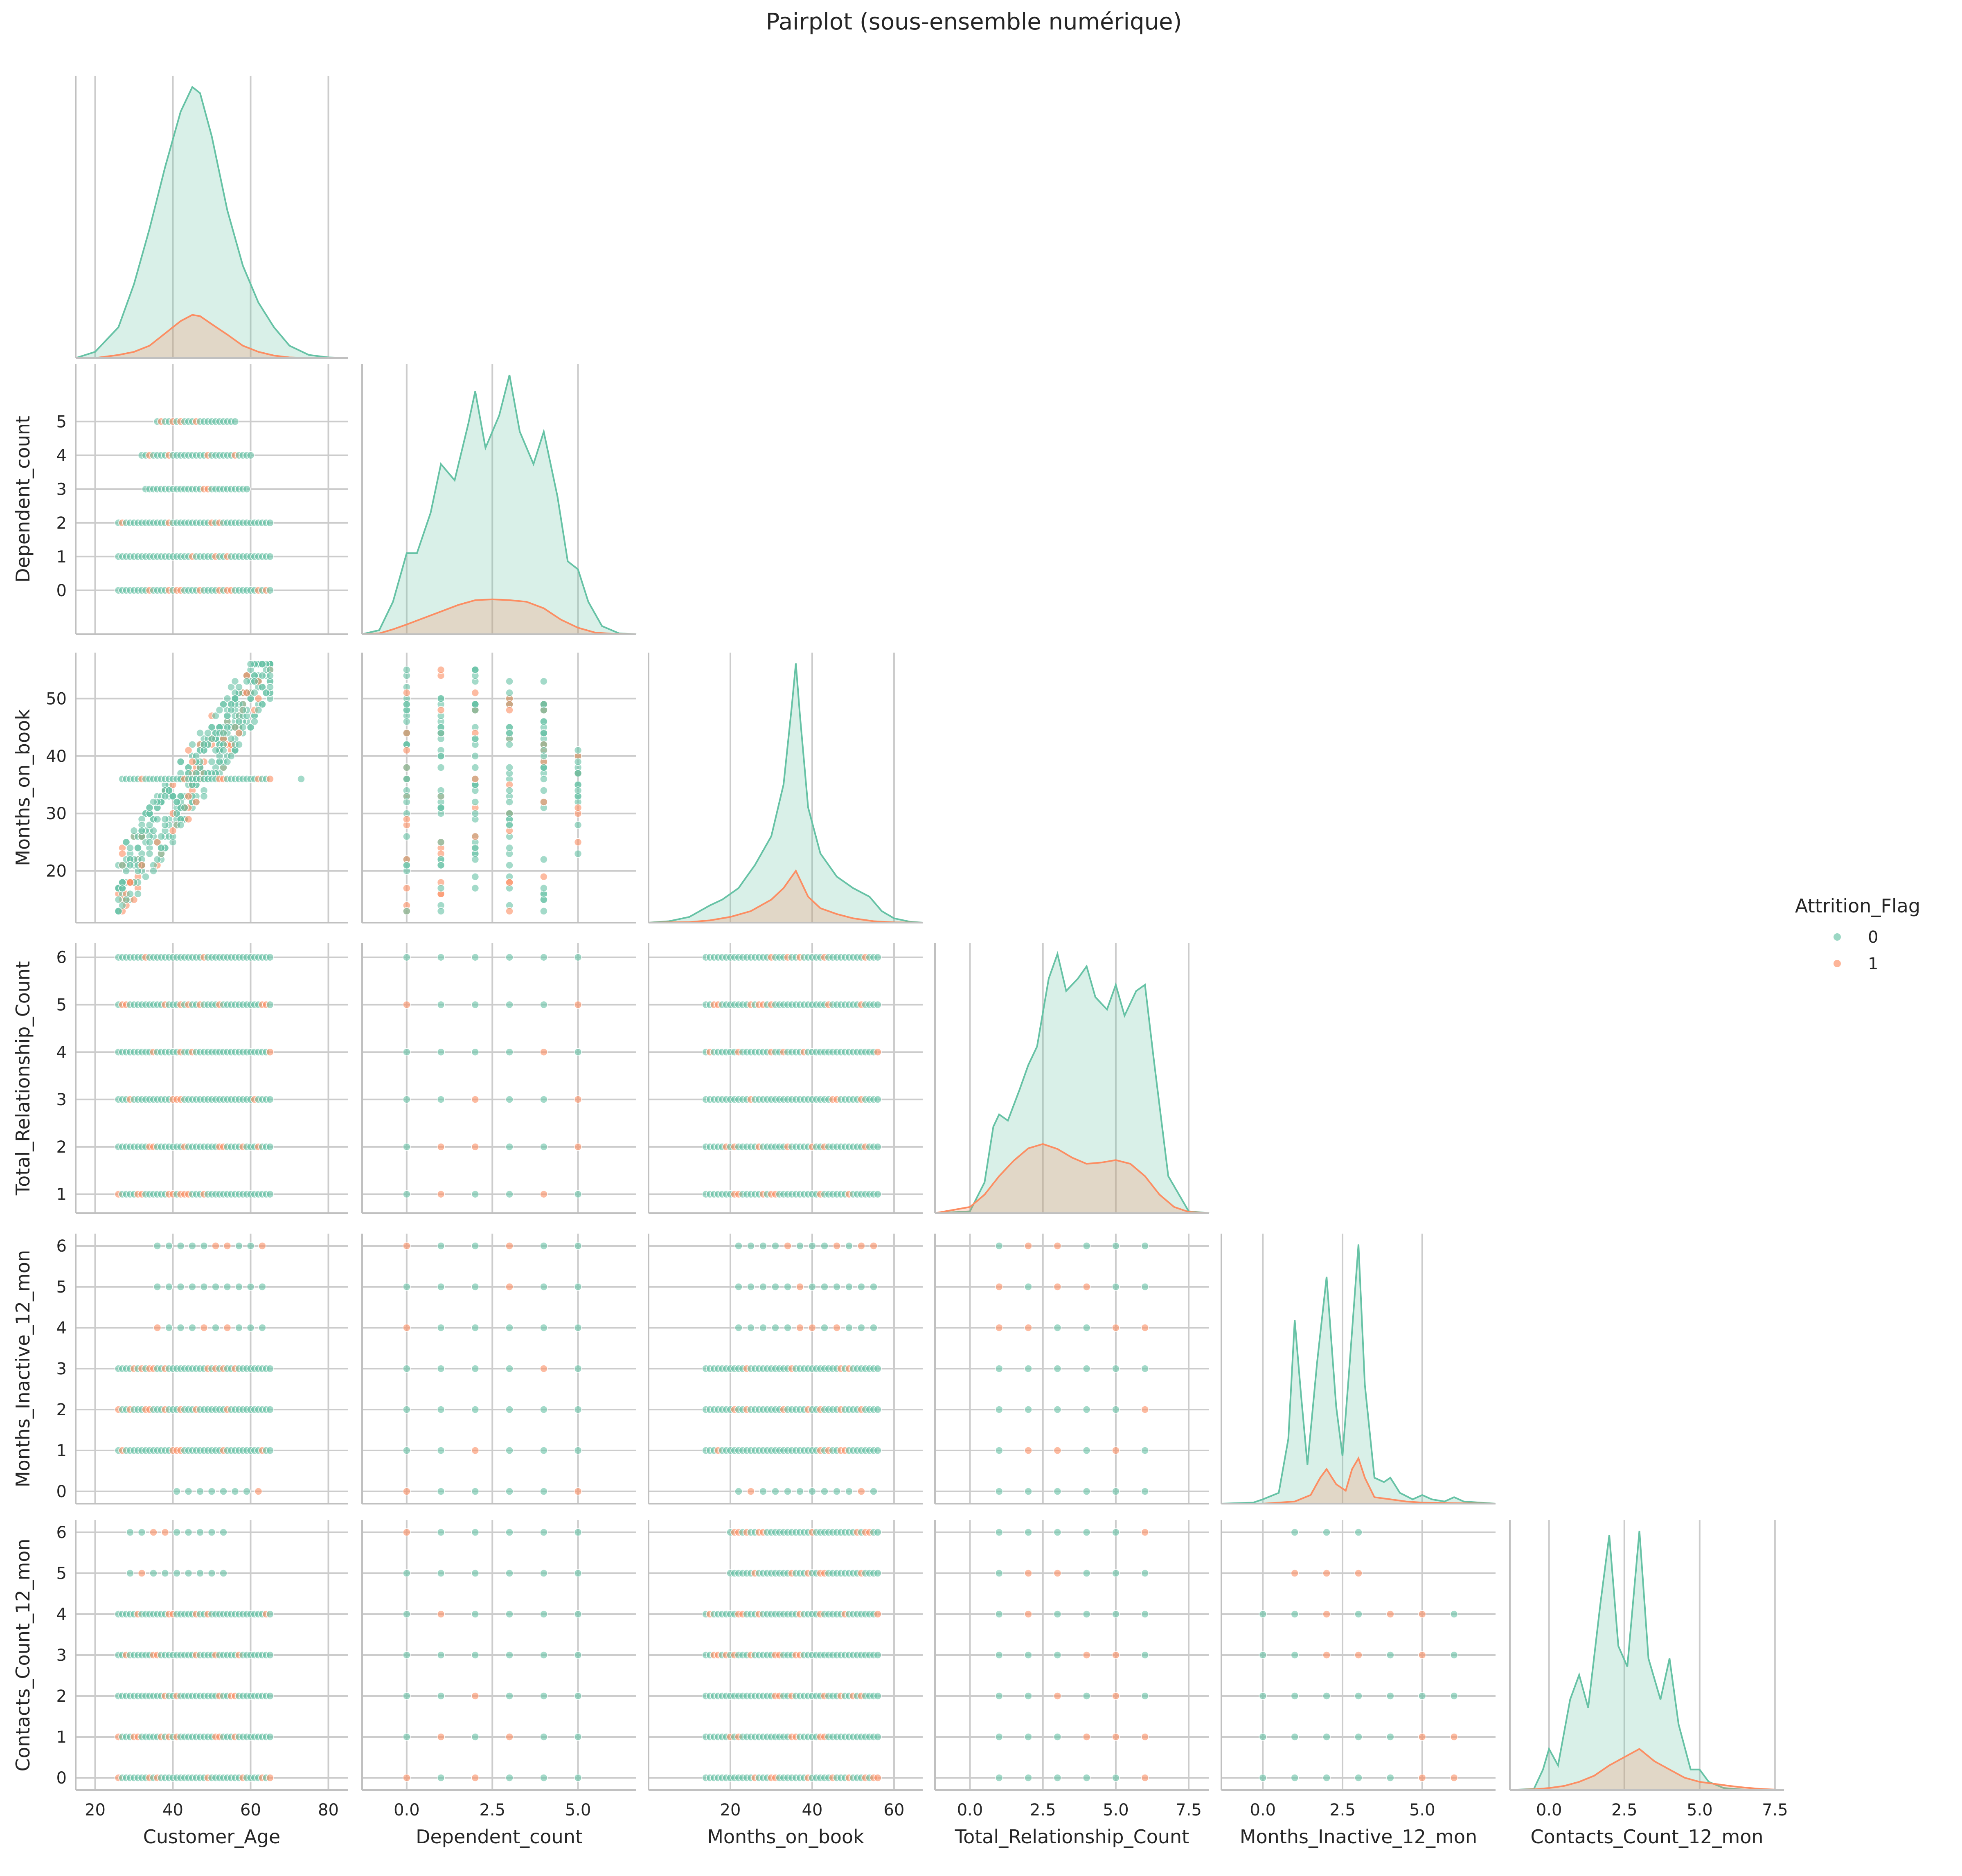  Describe the element at coordinates (785, 788) in the screenshot. I see `panel-months-on-book-vs-months-on-book` at that location.